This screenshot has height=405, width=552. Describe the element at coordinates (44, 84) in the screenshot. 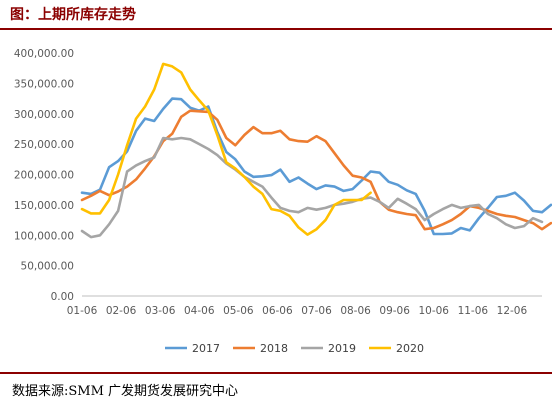

I see `y-tick-label: 350,000.00` at that location.